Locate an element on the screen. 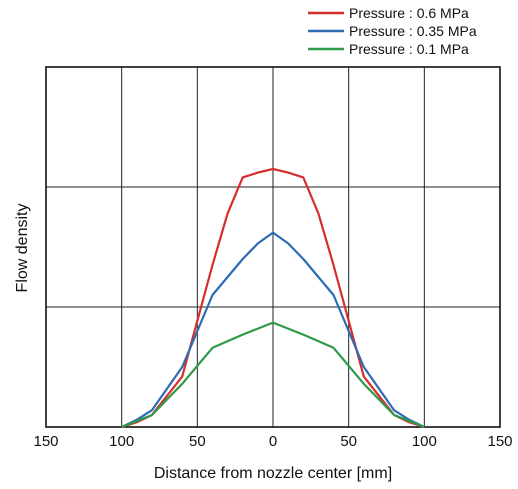 The height and width of the screenshot is (489, 518). legend-label-3: Pressure : 0.1 MPa is located at coordinates (409, 49).